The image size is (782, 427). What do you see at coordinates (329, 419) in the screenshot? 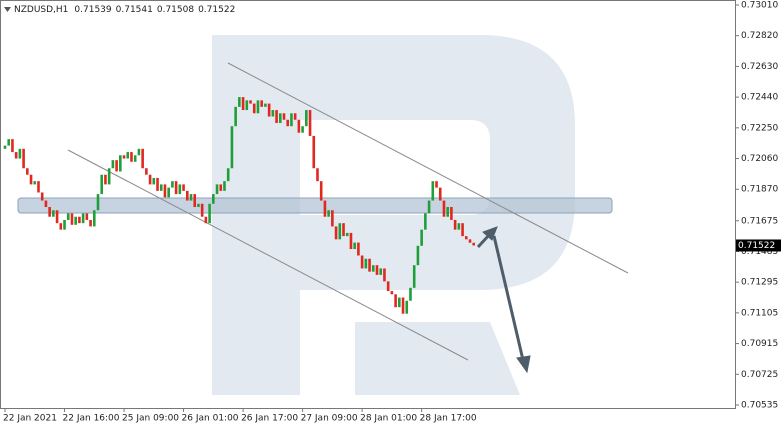
I see `x-tick-label: 27 Jan 09:00` at bounding box center [329, 419].